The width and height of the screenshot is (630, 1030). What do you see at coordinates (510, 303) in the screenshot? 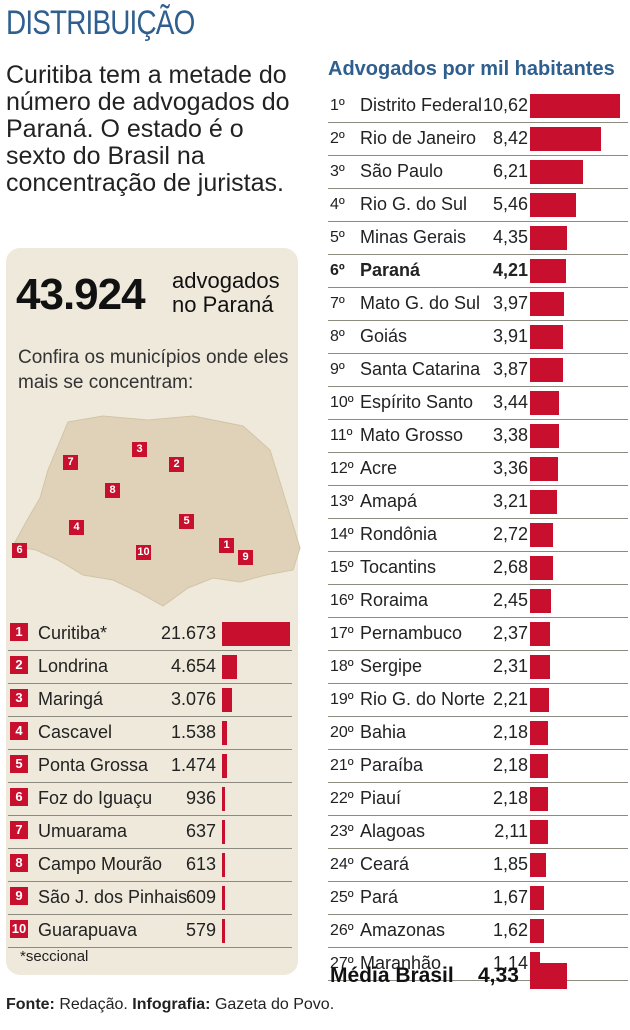
I see `state-value: 3,97` at bounding box center [510, 303].